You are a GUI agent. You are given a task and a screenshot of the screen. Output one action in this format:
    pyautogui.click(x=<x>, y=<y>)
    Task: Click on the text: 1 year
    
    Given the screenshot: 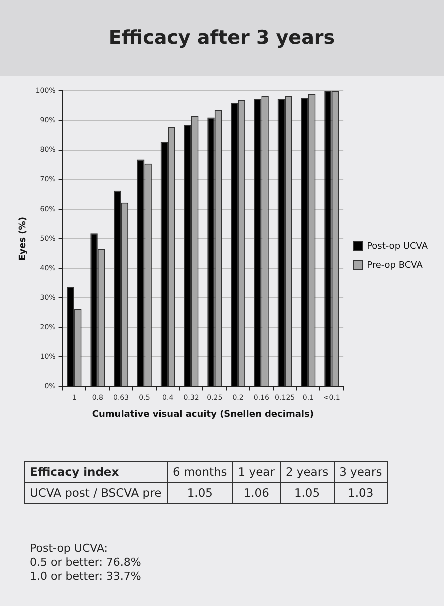 What is the action you would take?
    pyautogui.click(x=256, y=472)
    